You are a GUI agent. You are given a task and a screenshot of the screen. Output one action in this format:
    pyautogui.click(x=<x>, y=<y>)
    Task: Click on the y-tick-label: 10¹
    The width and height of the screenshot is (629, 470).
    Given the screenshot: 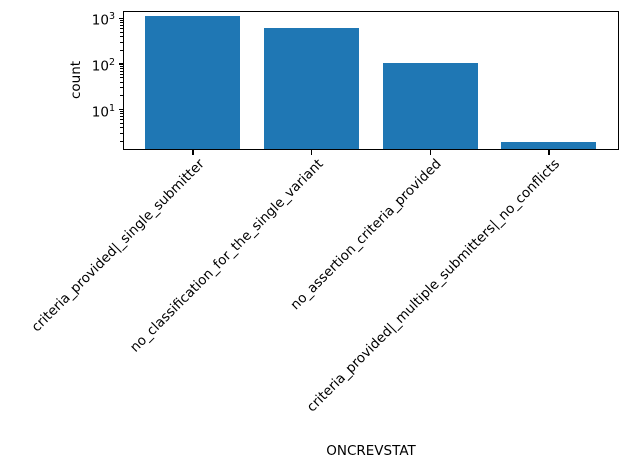 What is the action you would take?
    pyautogui.click(x=103, y=111)
    